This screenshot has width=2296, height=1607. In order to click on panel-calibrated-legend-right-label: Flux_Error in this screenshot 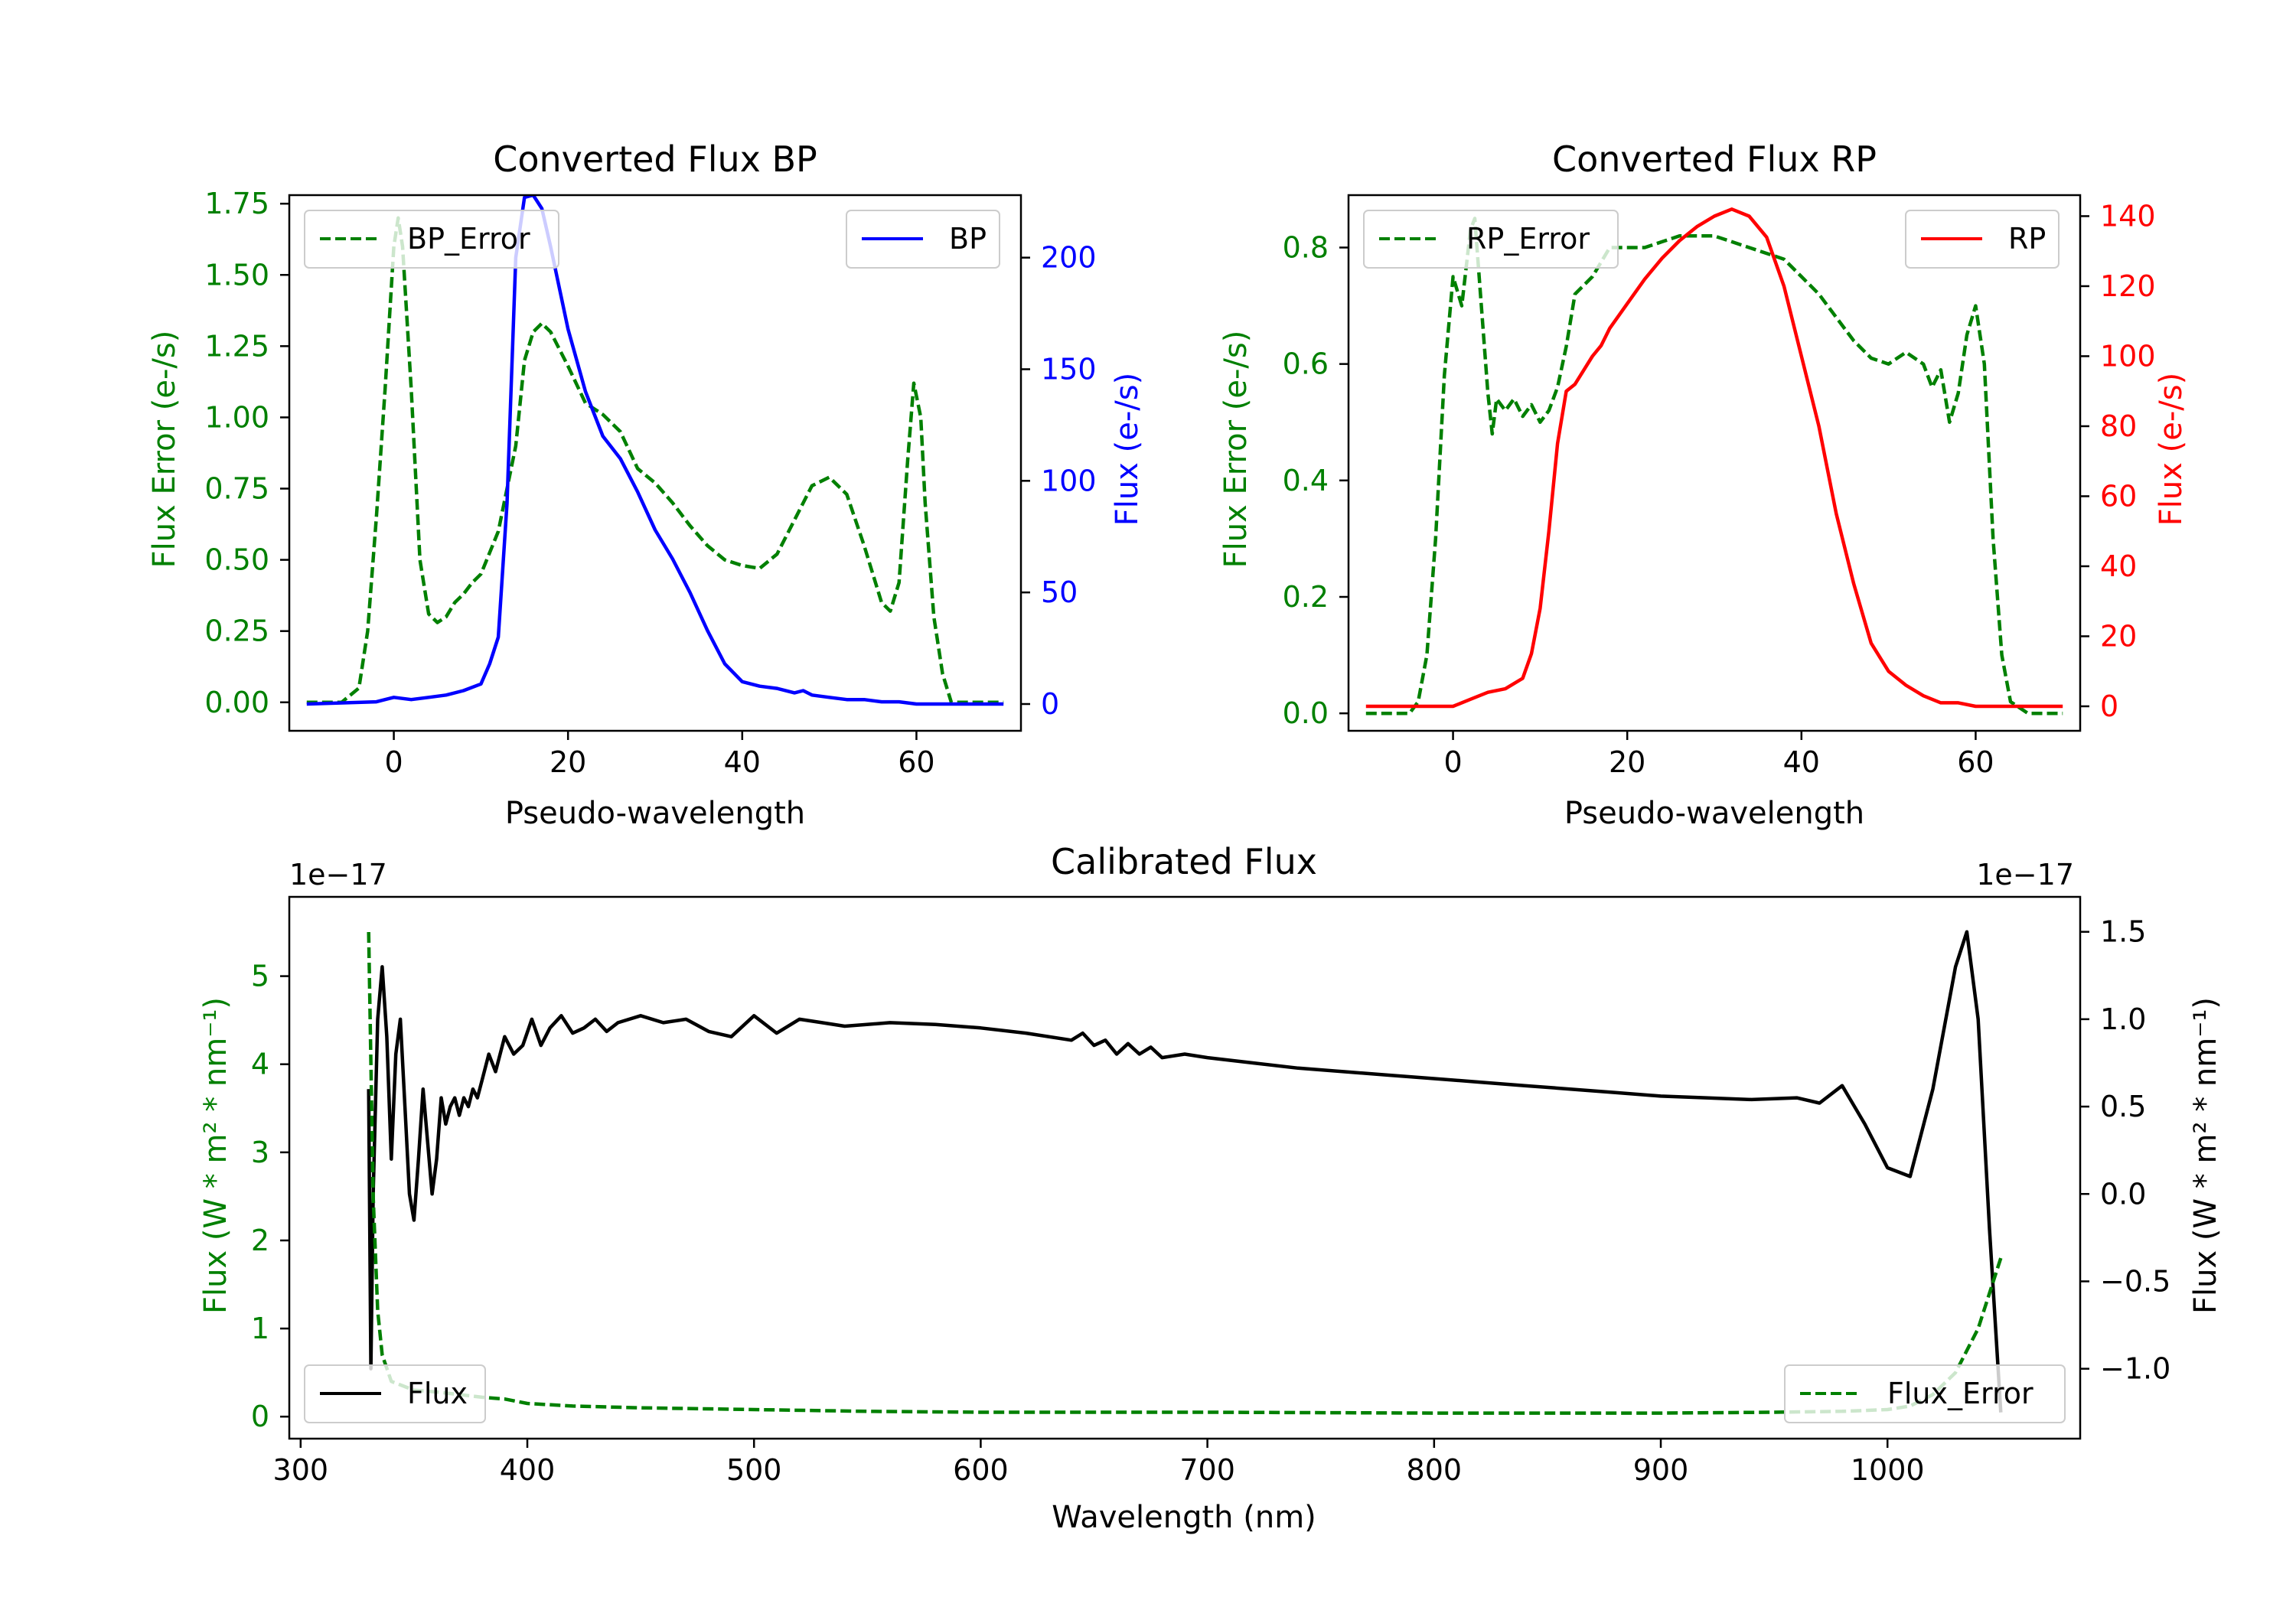, I will do `click(1960, 1393)`.